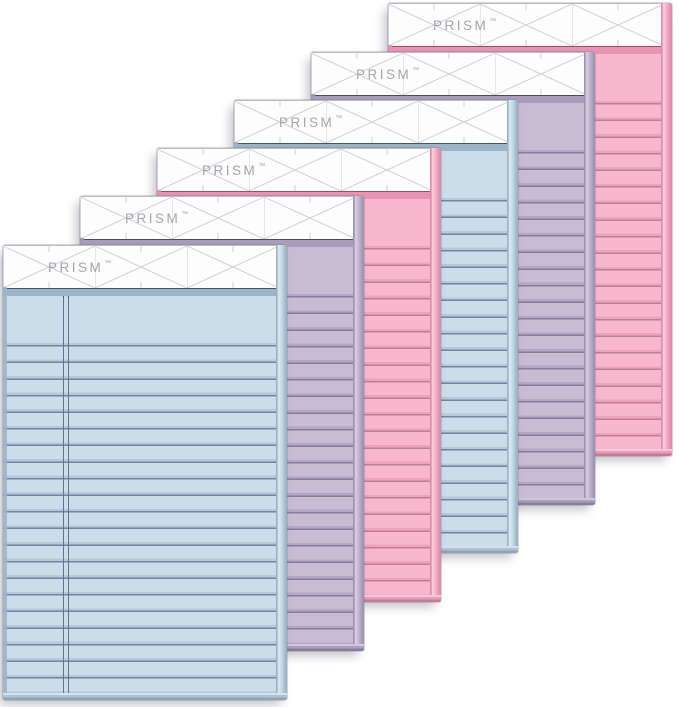 The width and height of the screenshot is (679, 707). I want to click on sheet-stack-bottom-edge, so click(145, 696).